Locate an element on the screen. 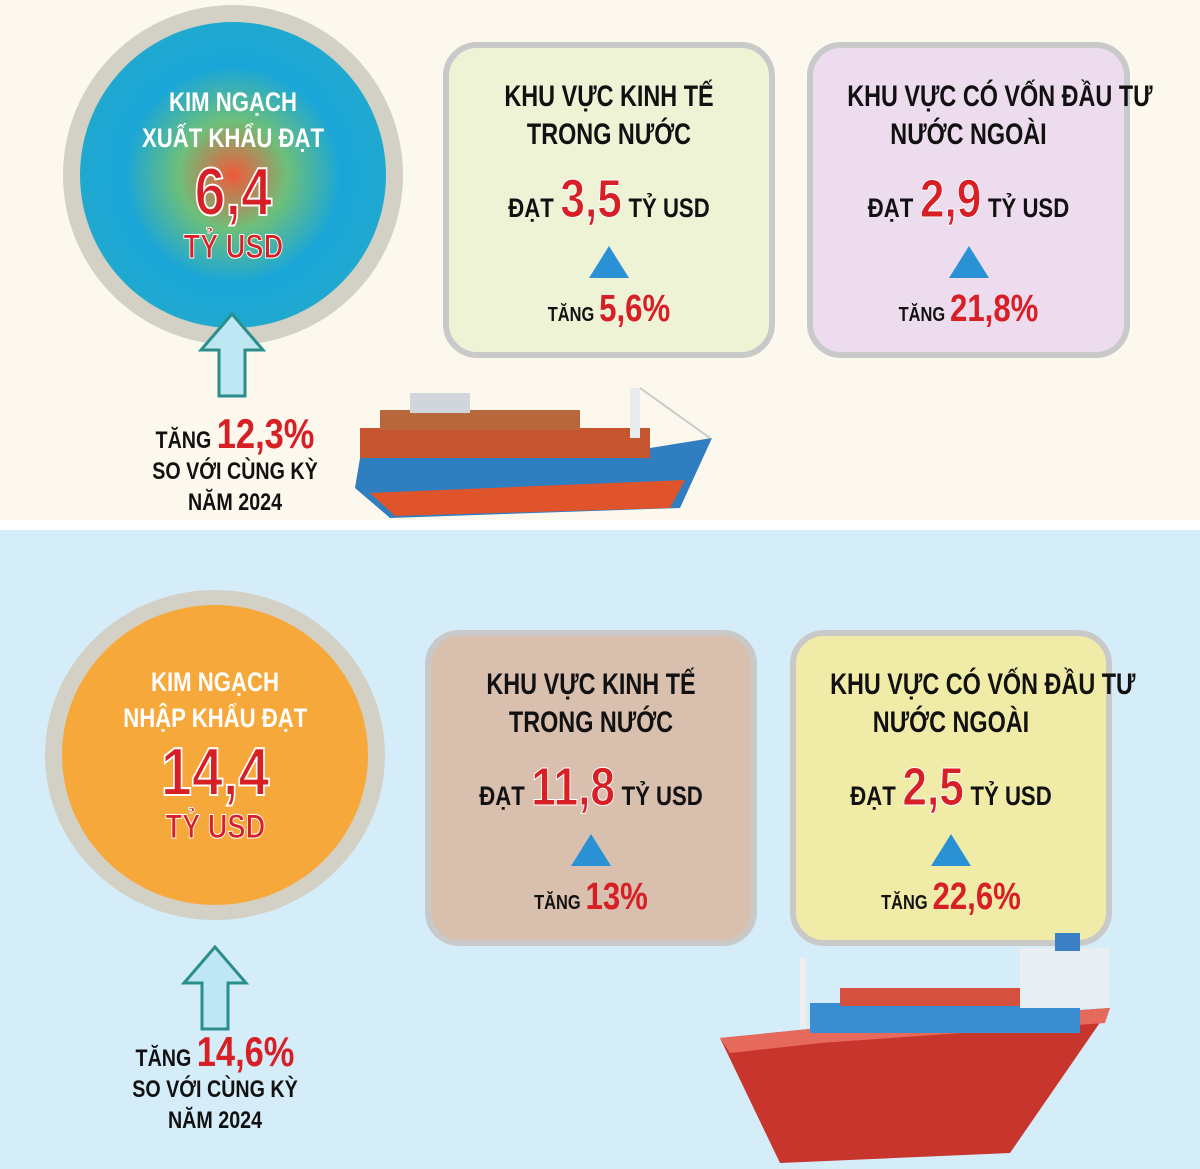 Image resolution: width=1200 pixels, height=1169 pixels. export-circle-line2: XUẤT KHẨU ĐẠT is located at coordinates (233, 137).